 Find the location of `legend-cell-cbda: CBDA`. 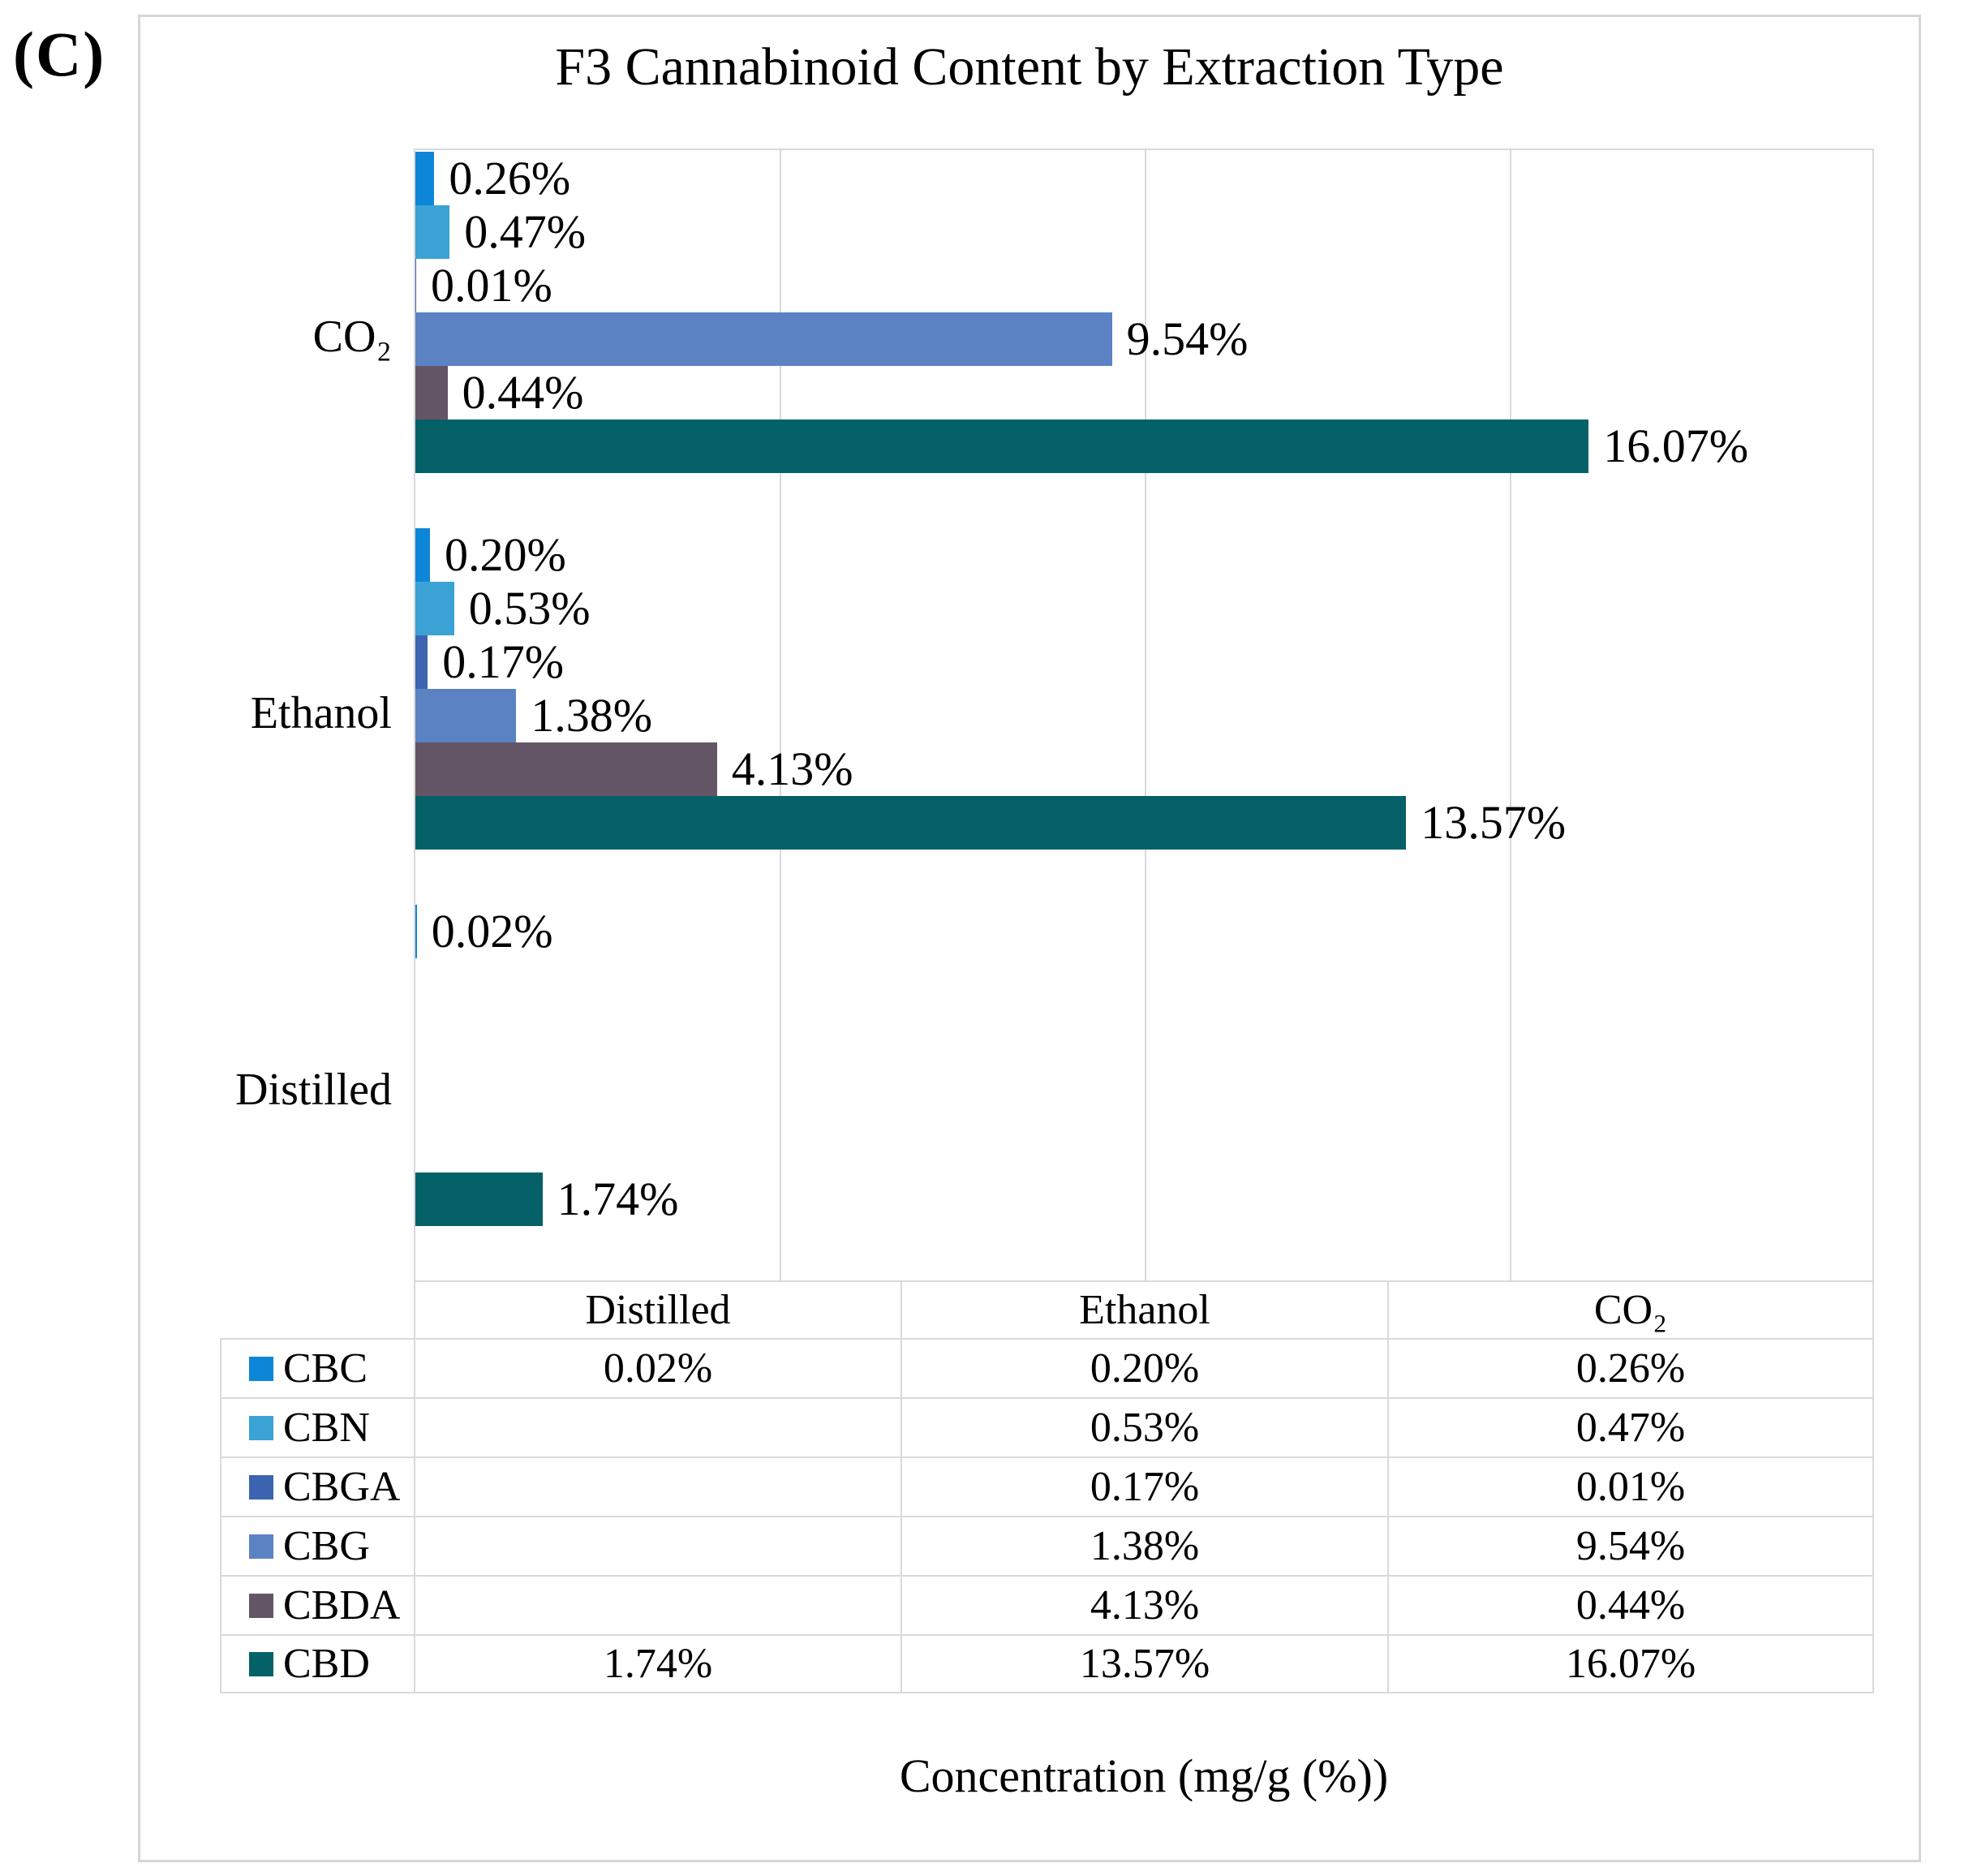

legend-cell-cbda: CBDA is located at coordinates (317, 1604).